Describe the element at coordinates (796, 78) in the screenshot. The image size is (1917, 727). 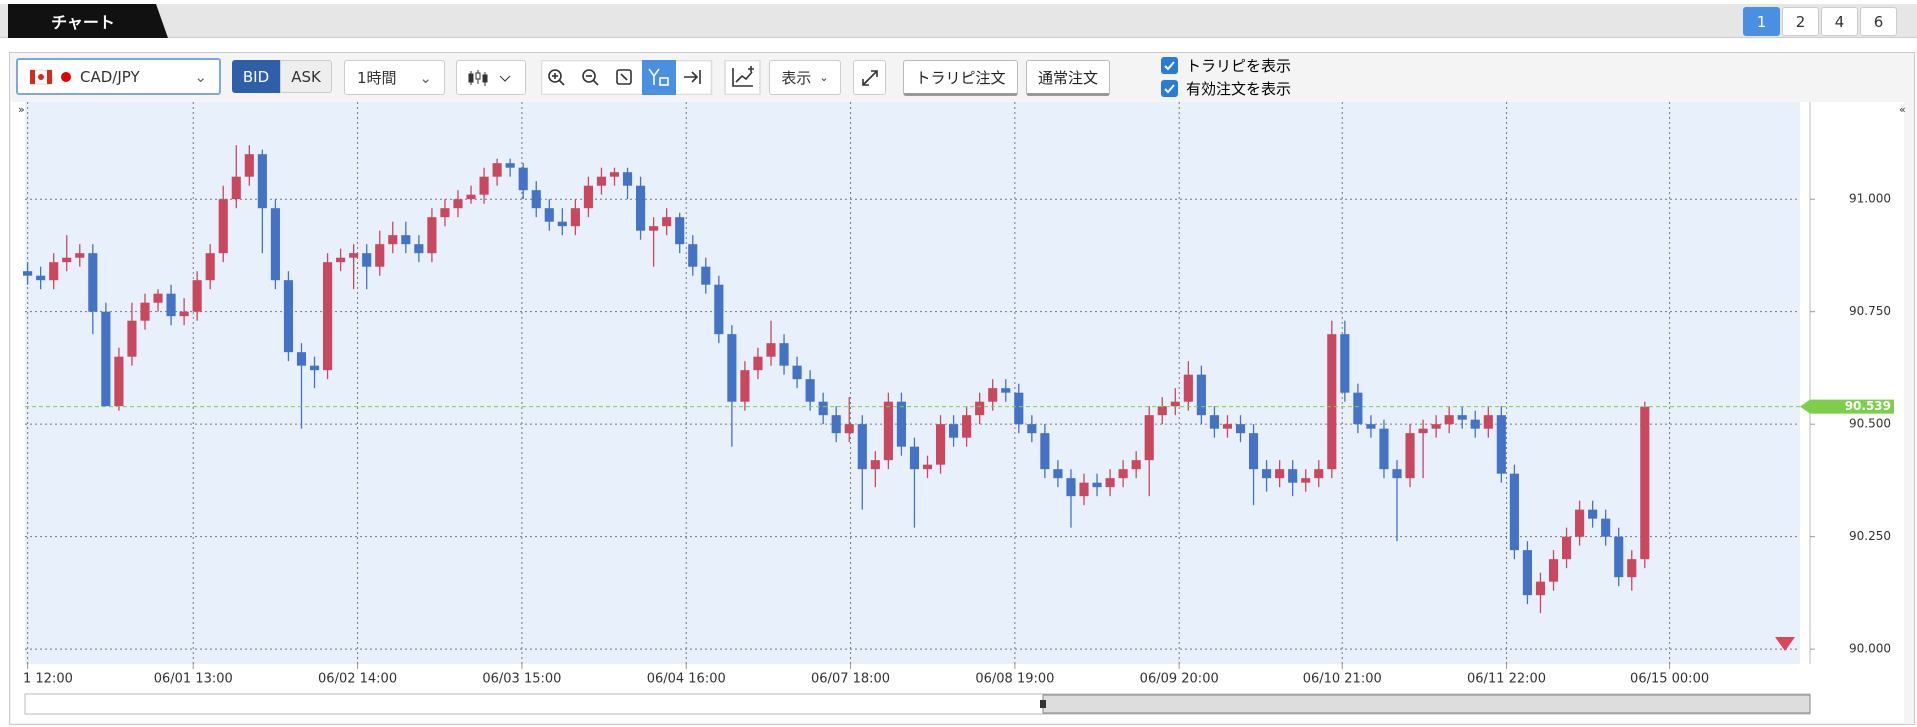
I see `display: 表示` at that location.